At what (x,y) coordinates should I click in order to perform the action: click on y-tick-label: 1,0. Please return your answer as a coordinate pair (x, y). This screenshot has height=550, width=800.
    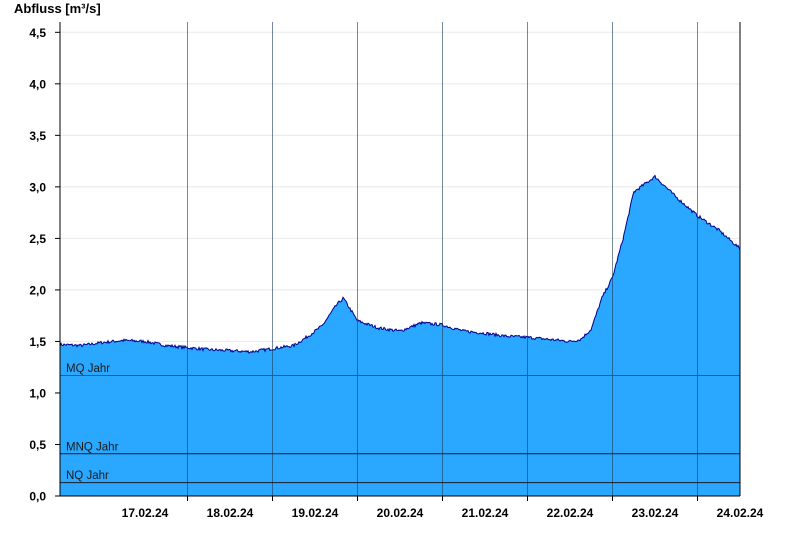
    Looking at the image, I should click on (37, 393).